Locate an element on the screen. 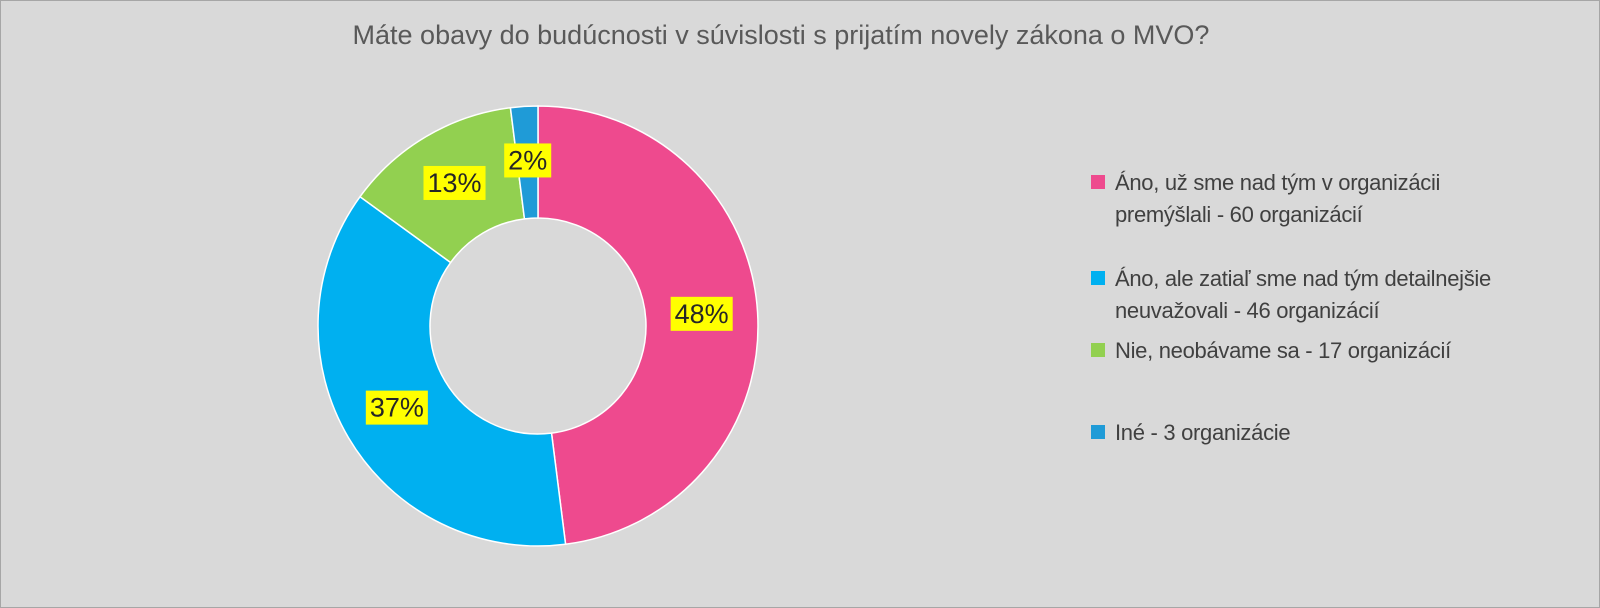  data-label: 2% is located at coordinates (527, 160).